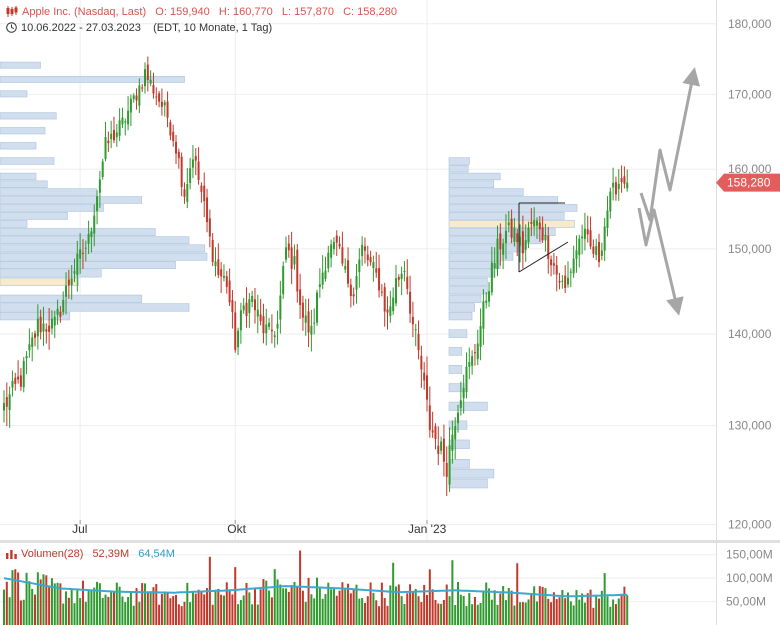 This screenshot has width=780, height=625. Describe the element at coordinates (259, 528) in the screenshot. I see `time-axis: Jul Okt Jan '23` at that location.